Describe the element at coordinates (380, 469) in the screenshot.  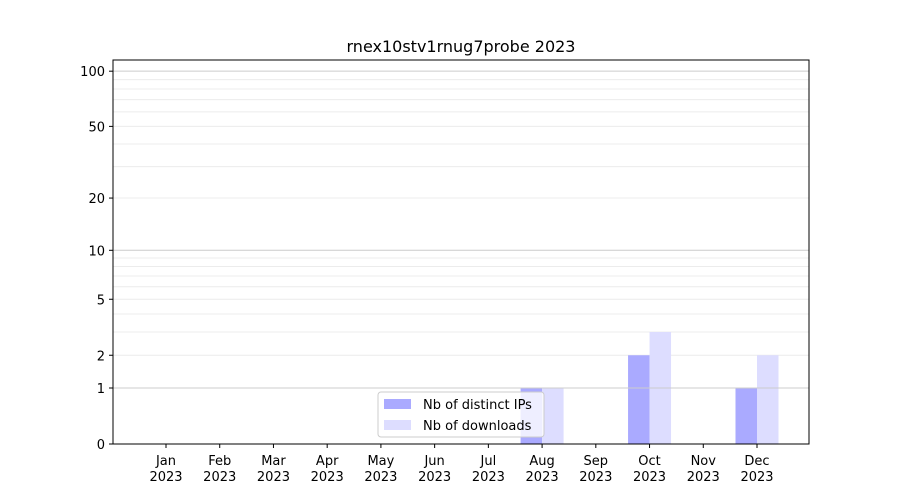
I see `x-tick-label: May 2023` at that location.